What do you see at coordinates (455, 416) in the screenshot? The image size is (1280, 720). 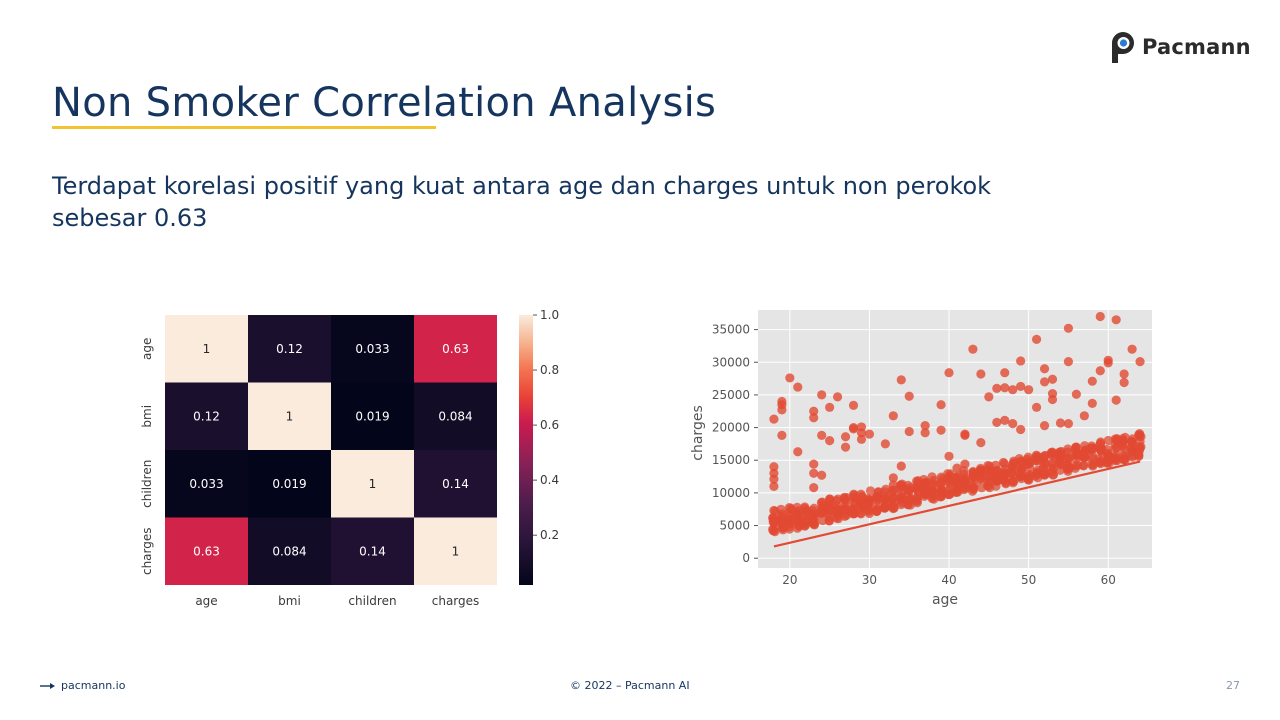 I see `heatmap-cell-label: 0.084` at bounding box center [455, 416].